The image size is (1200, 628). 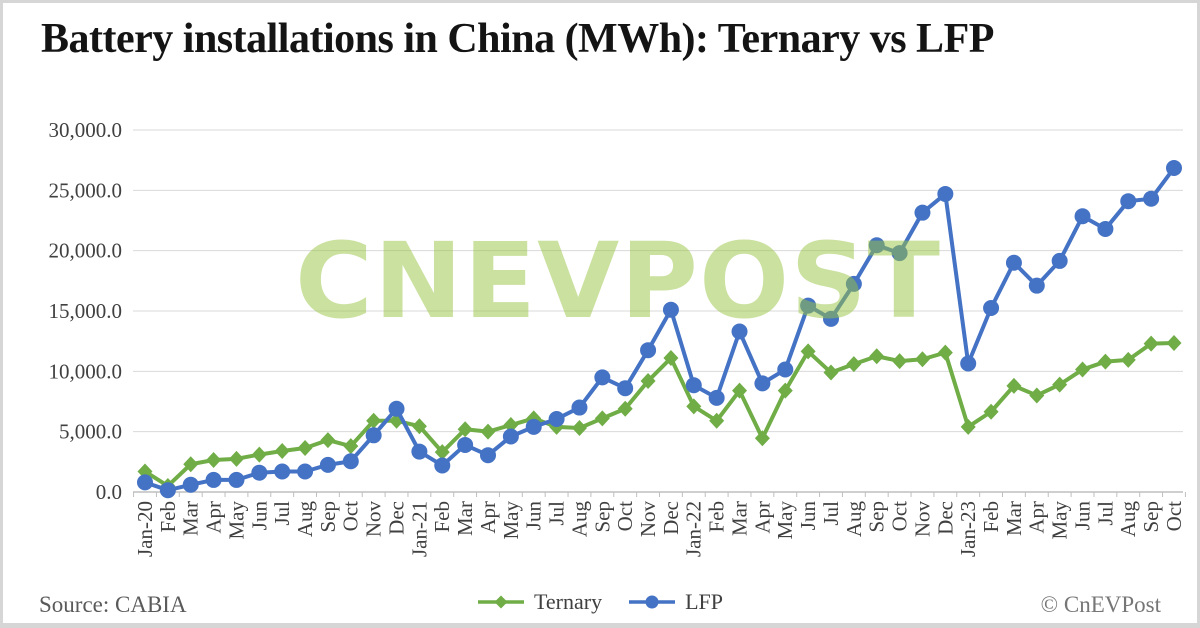 What do you see at coordinates (704, 601) in the screenshot?
I see `legend-label-lfp: LFP` at bounding box center [704, 601].